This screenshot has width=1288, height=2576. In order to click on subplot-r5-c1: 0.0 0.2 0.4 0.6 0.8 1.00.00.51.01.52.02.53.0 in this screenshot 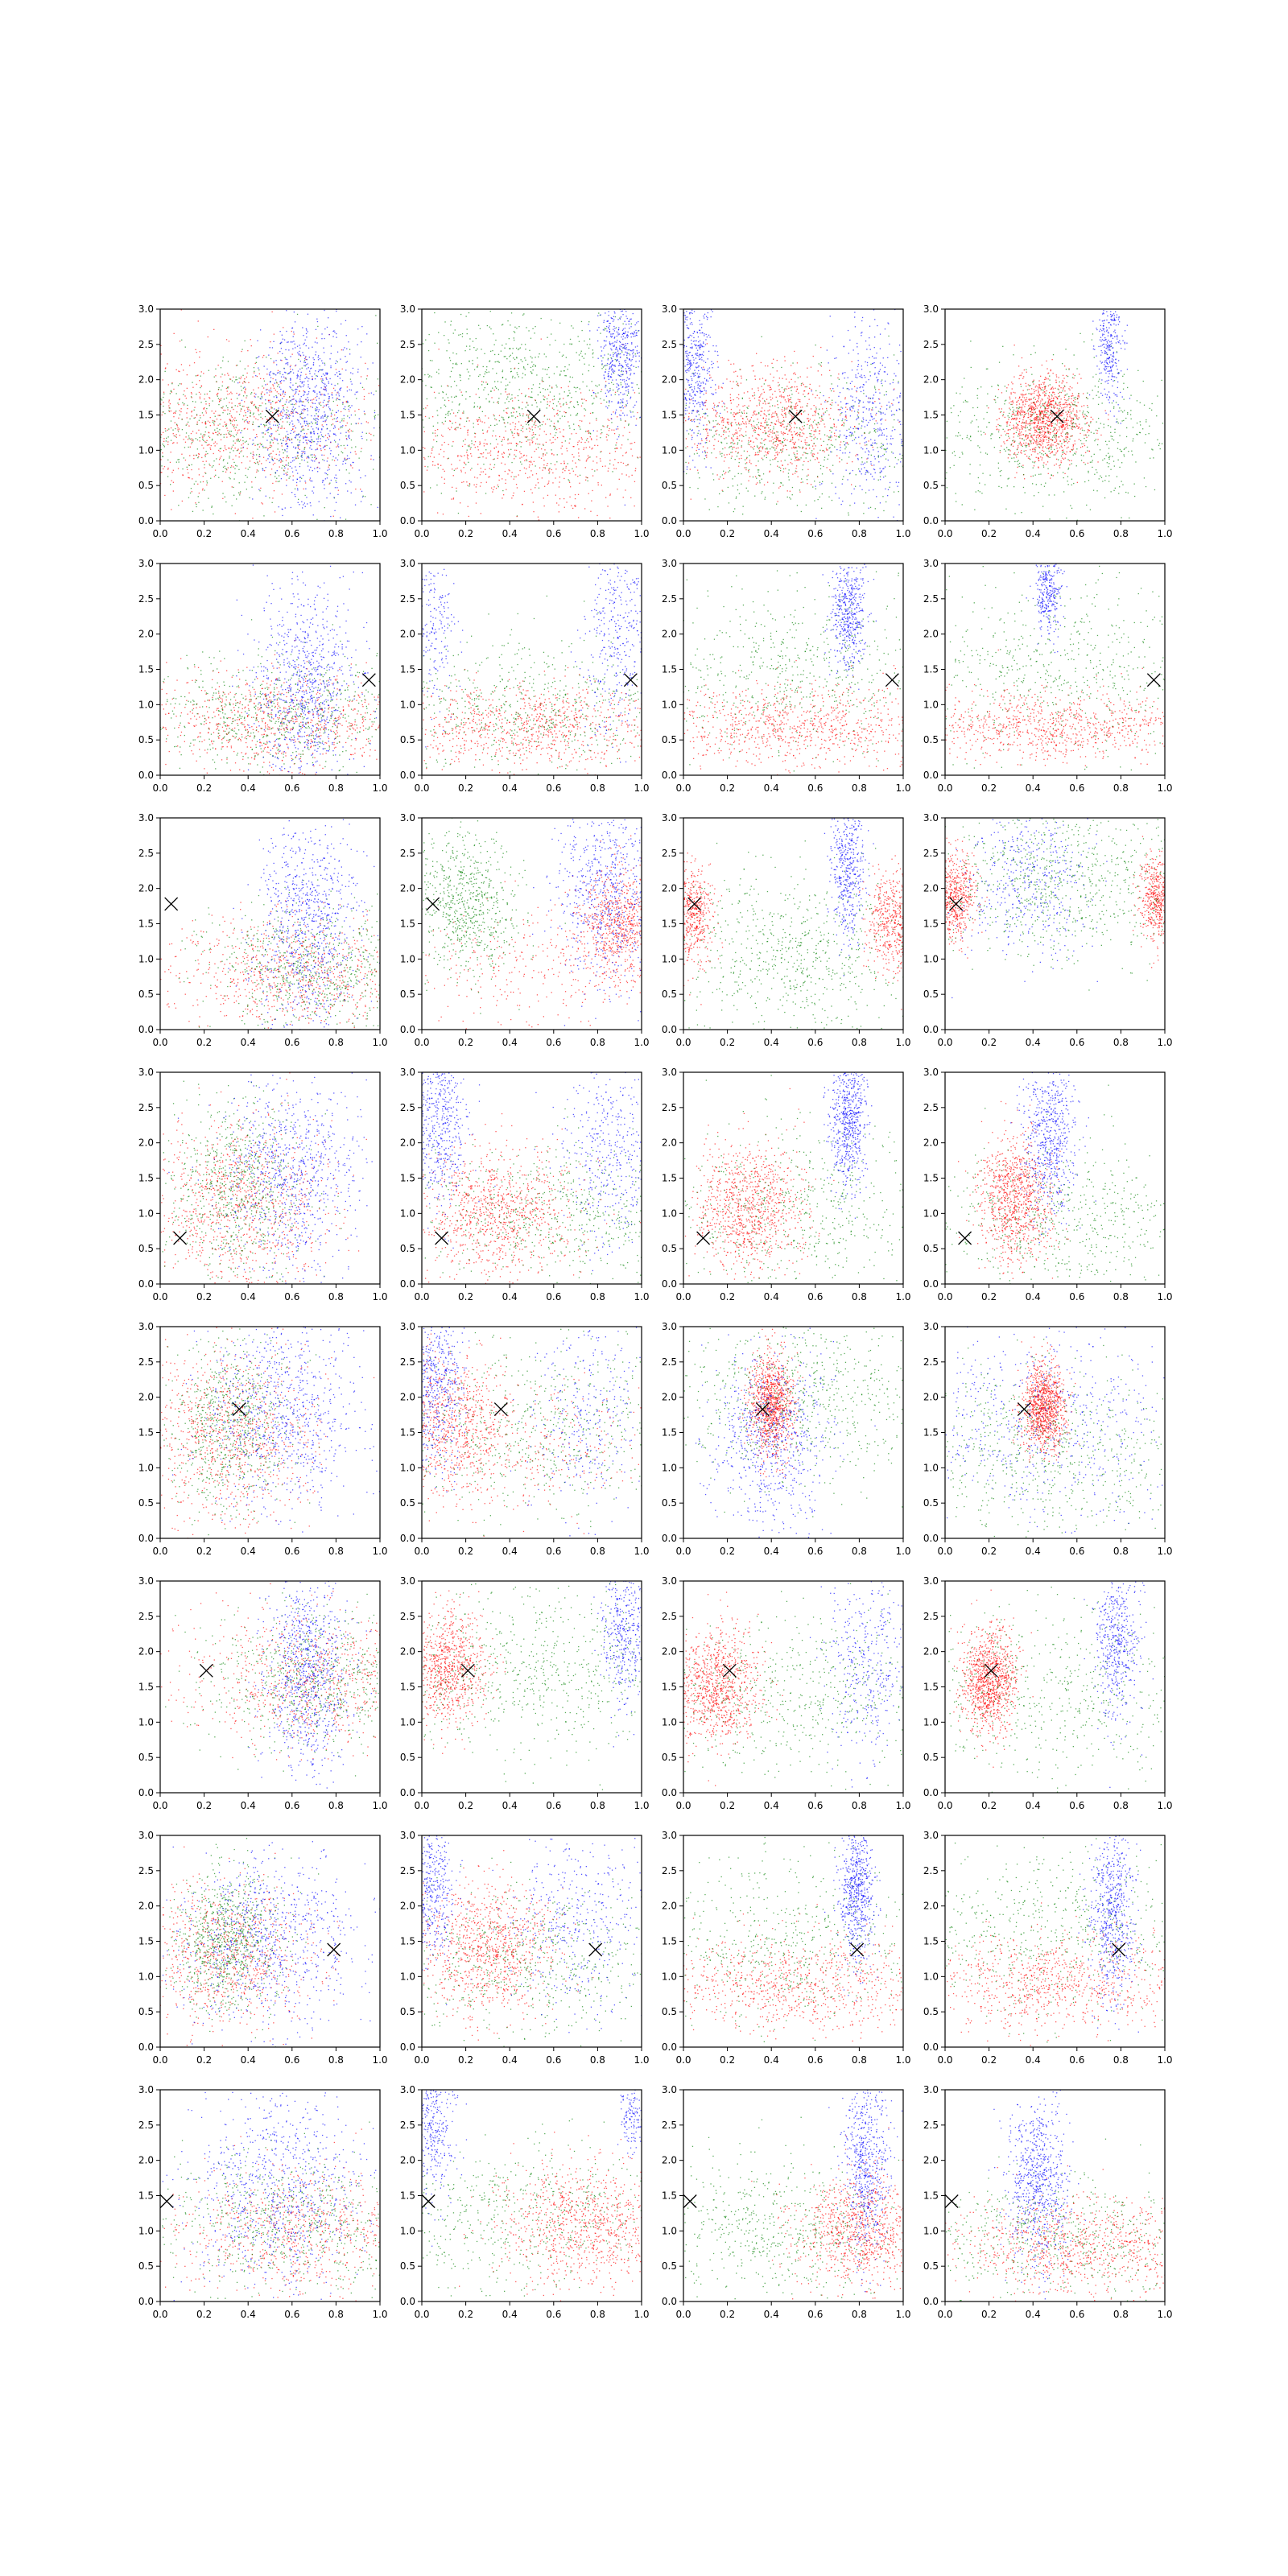, I will do `click(263, 1439)`.